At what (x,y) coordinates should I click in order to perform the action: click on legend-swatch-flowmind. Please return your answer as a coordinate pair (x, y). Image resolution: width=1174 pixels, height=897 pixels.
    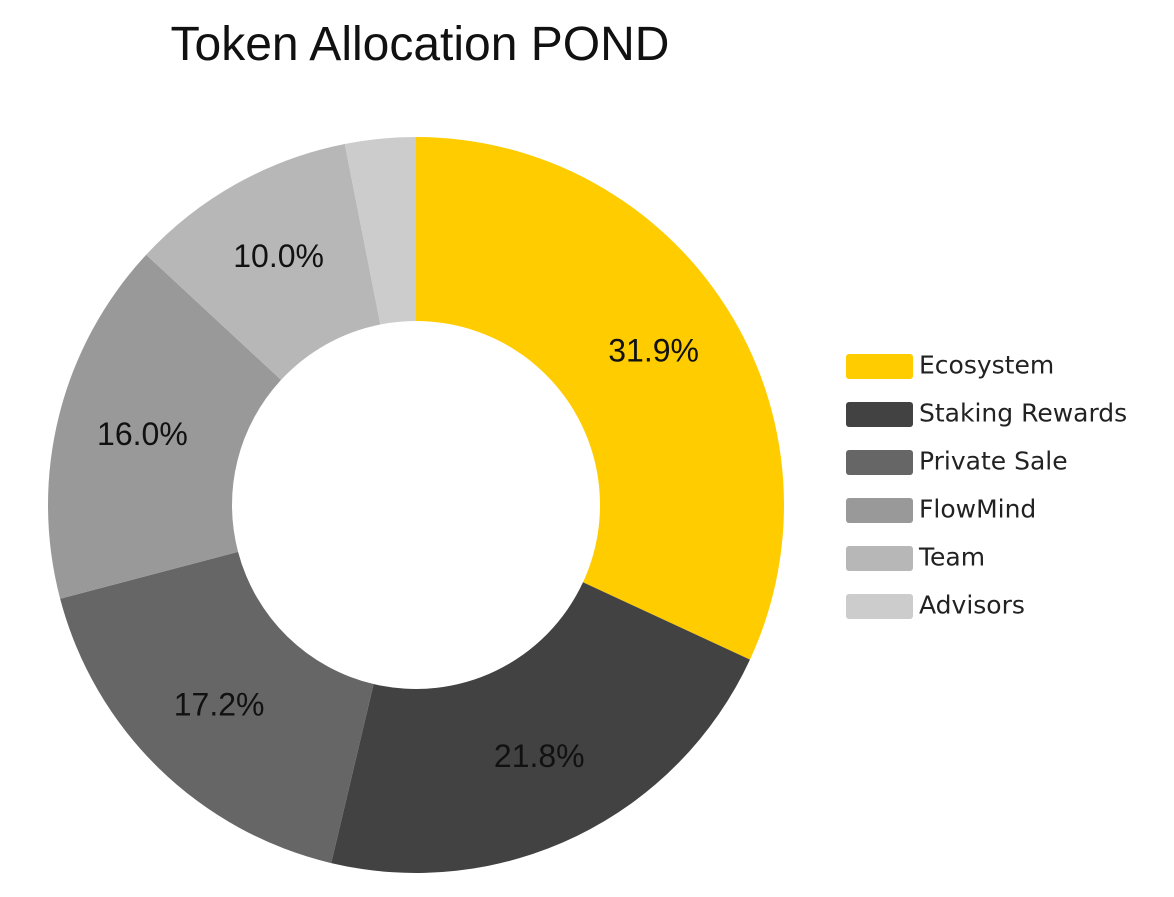
    Looking at the image, I should click on (879, 510).